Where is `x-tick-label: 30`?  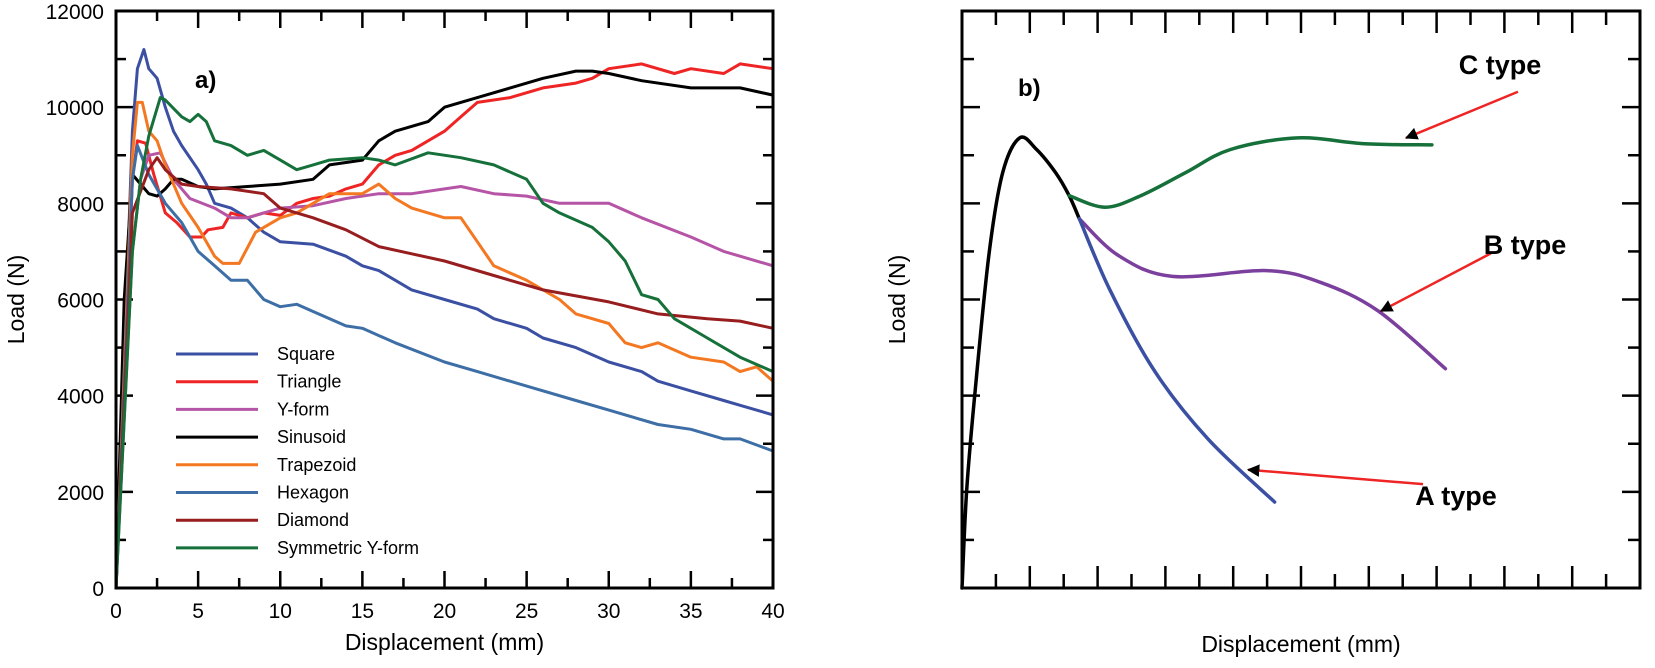
x-tick-label: 30 is located at coordinates (608, 611).